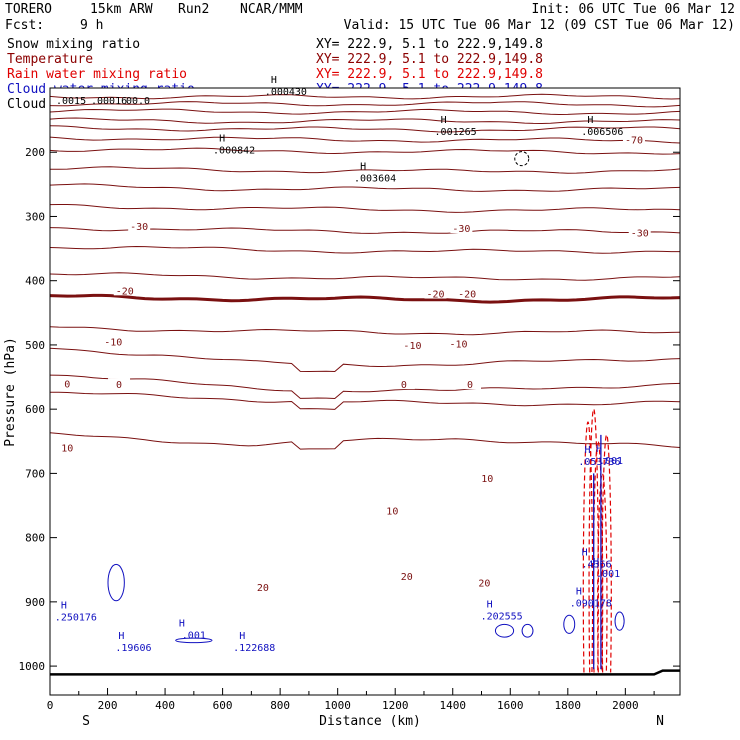 This screenshot has width=740, height=740. What do you see at coordinates (35, 409) in the screenshot?
I see `y-tick-label: 600` at bounding box center [35, 409].